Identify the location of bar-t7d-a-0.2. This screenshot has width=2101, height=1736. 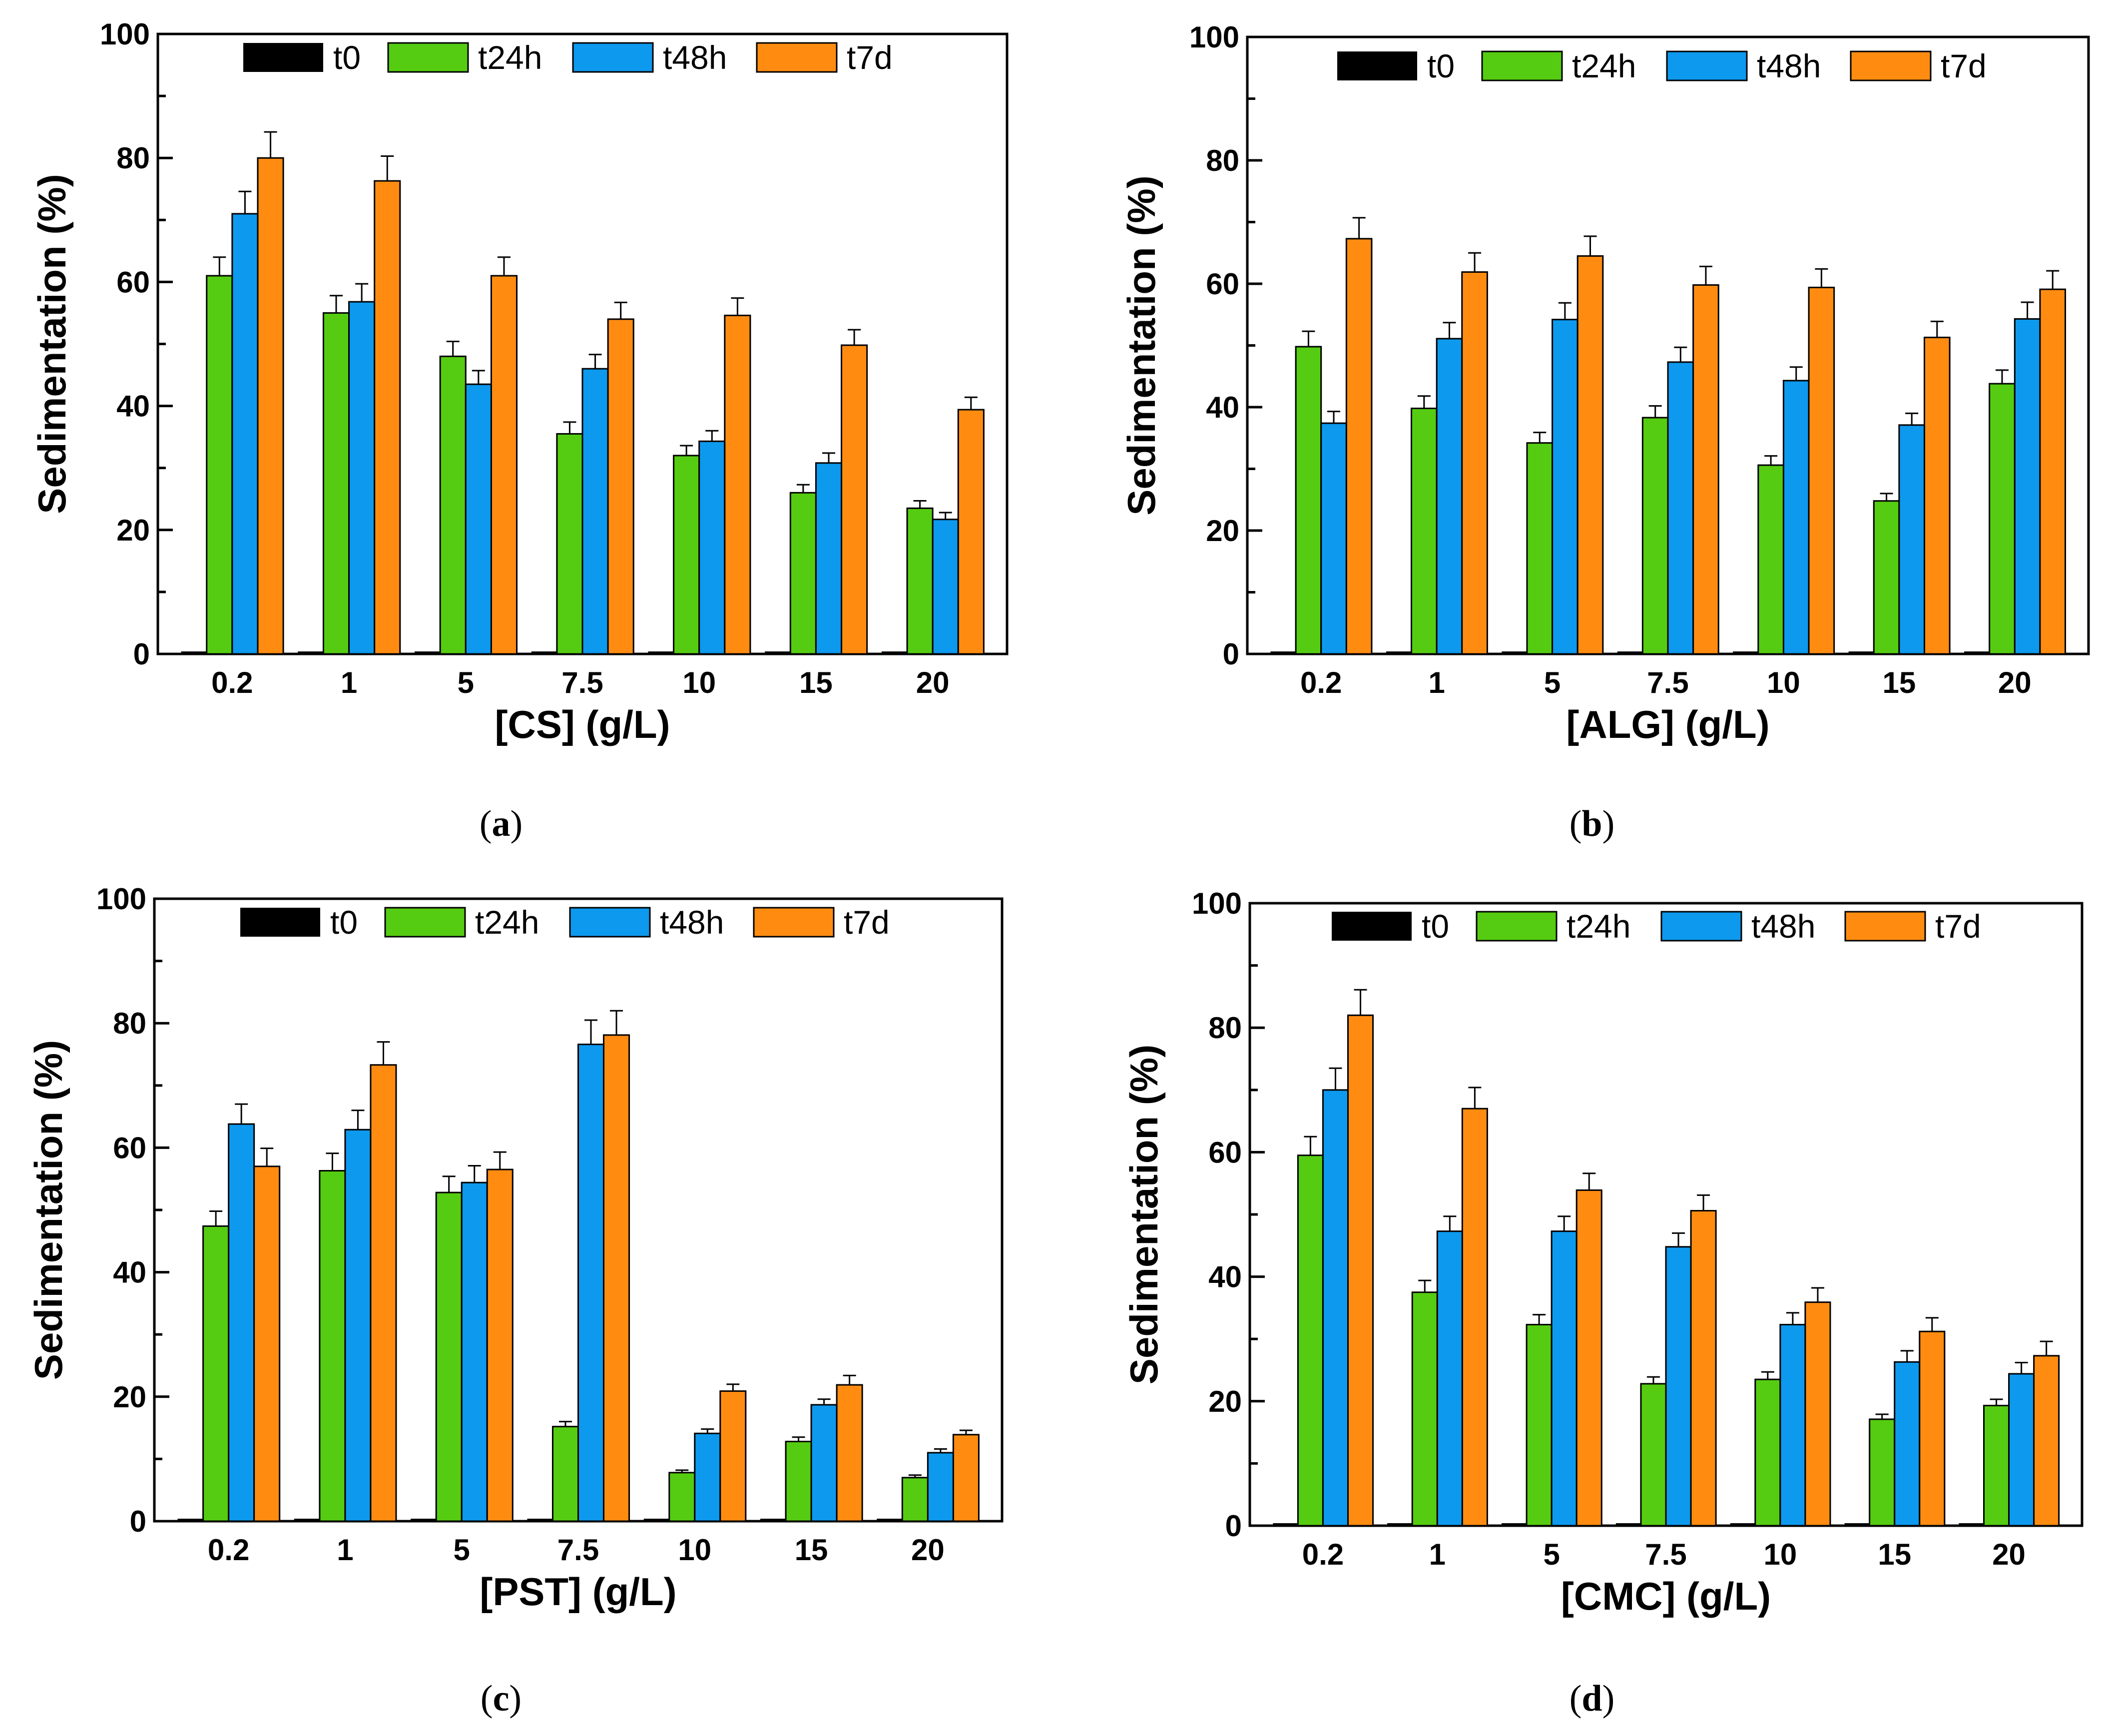
(270, 406).